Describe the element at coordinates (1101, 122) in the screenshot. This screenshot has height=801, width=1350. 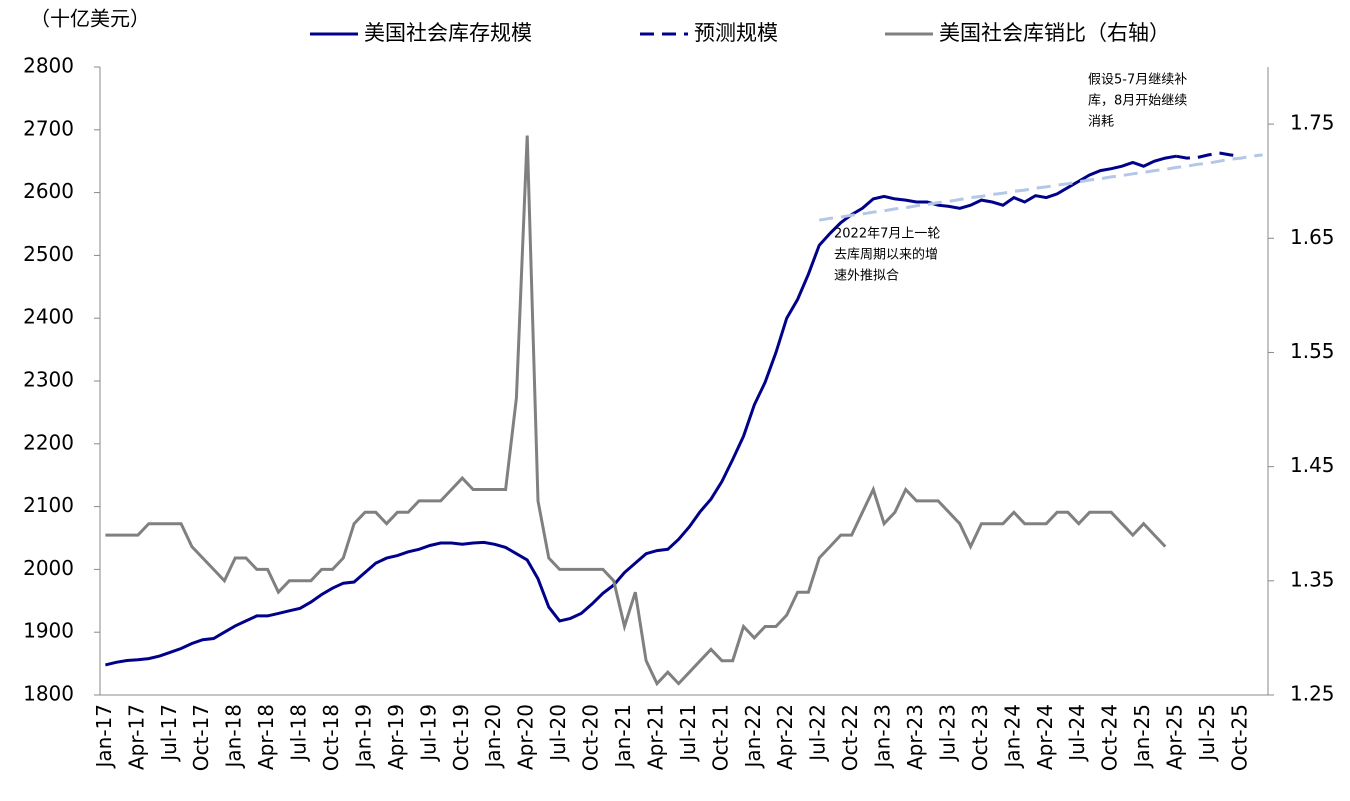
I see `annotation: 消耗` at that location.